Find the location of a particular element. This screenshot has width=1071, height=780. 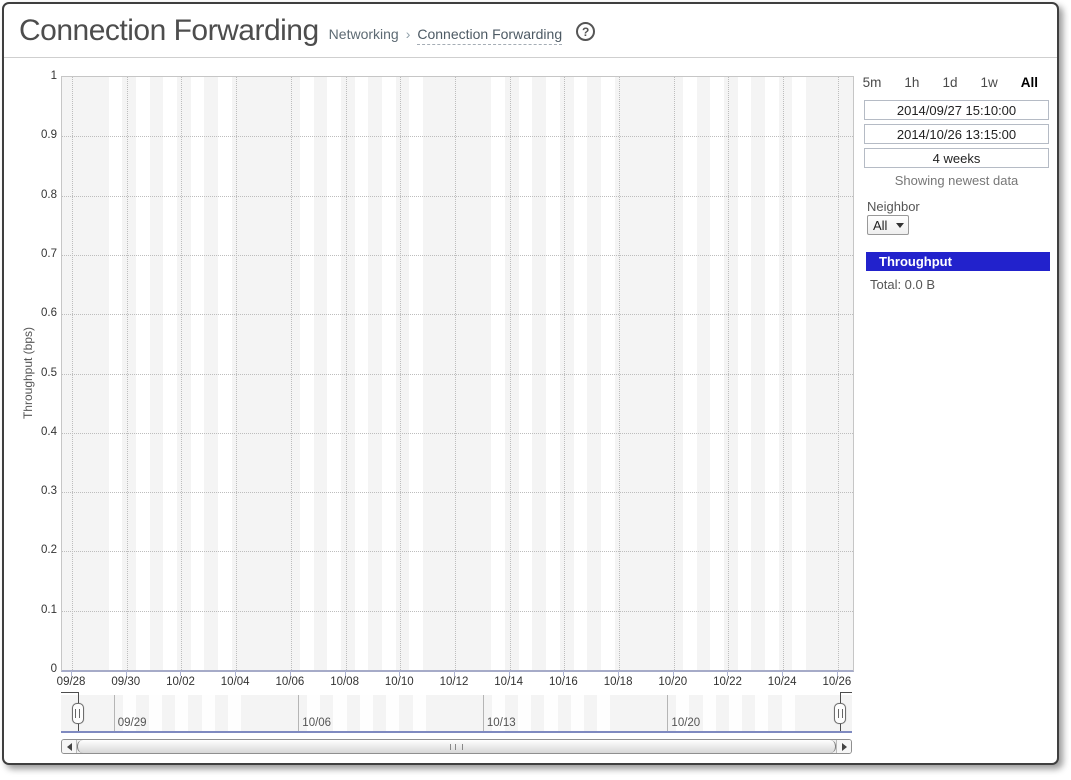

x-tick-label: 10/20 is located at coordinates (673, 682).